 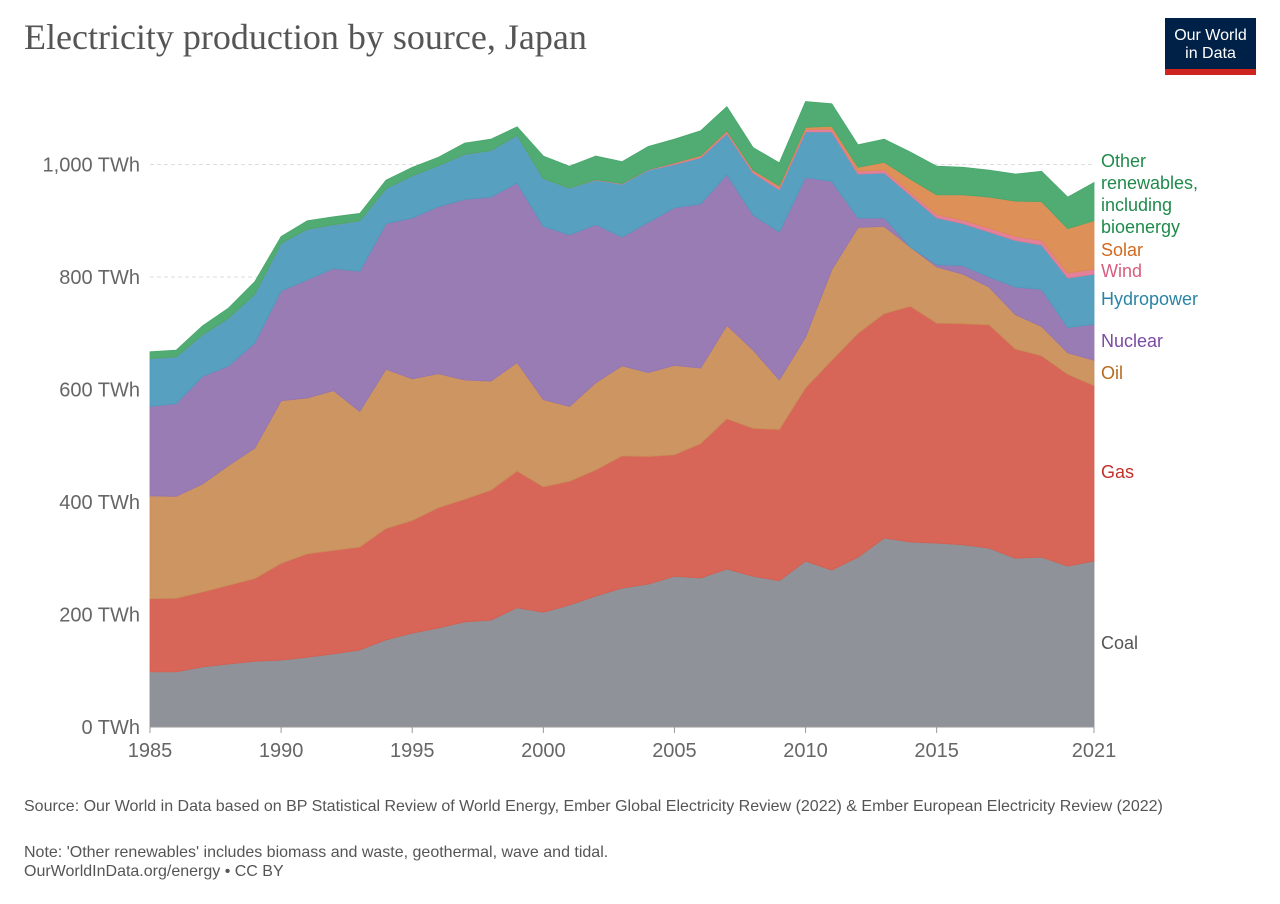 What do you see at coordinates (150, 751) in the screenshot?
I see `x-tick-label: 1985` at bounding box center [150, 751].